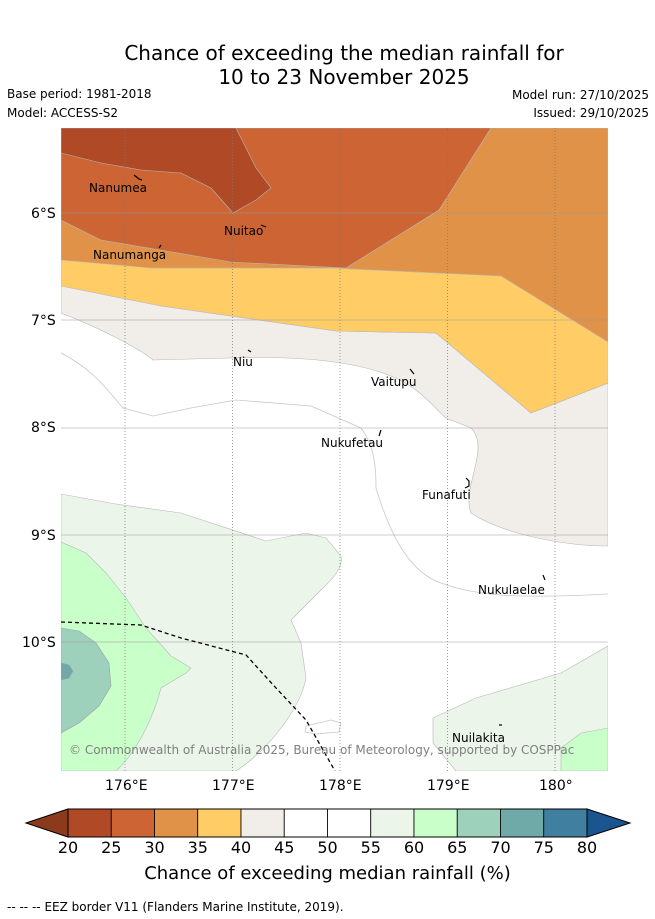  Describe the element at coordinates (327, 847) in the screenshot. I see `colorbar-tick-label: 50` at that location.